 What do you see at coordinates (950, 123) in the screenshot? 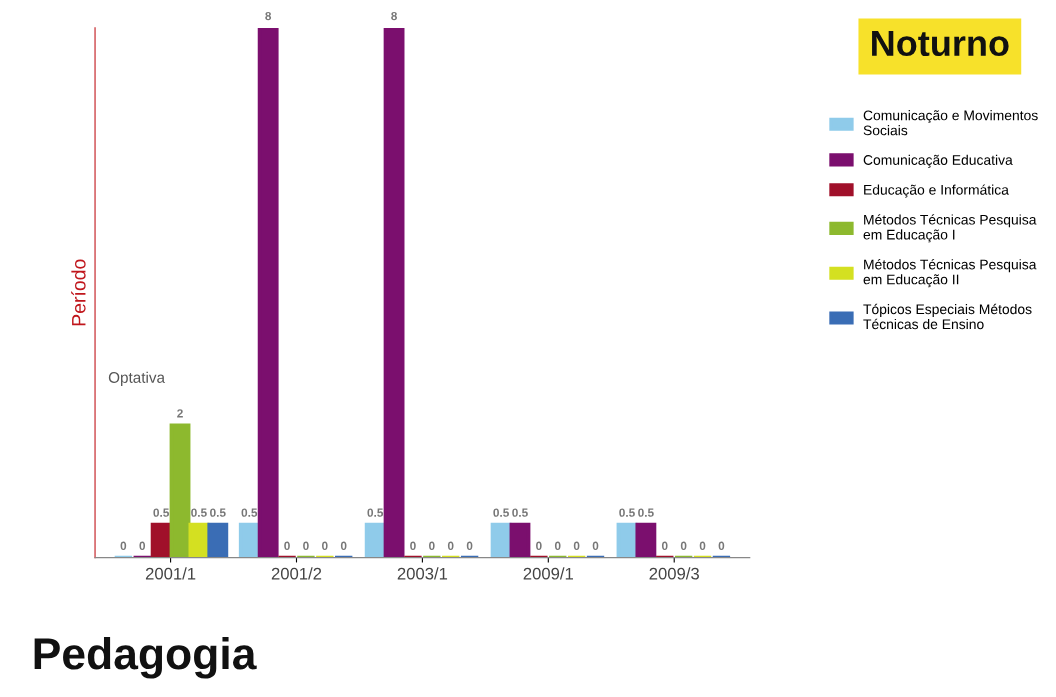
I see `legend-label: Comunicação e Movimentos Sociais` at bounding box center [950, 123].